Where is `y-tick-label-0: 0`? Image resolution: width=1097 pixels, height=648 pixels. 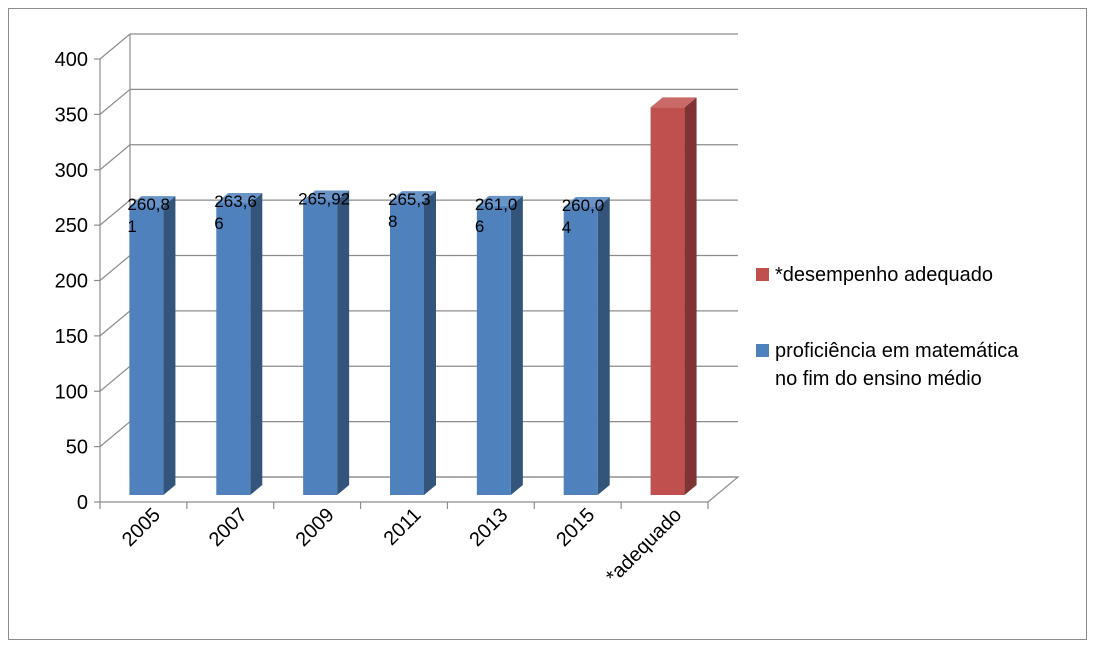
y-tick-label-0: 0 is located at coordinates (82, 503).